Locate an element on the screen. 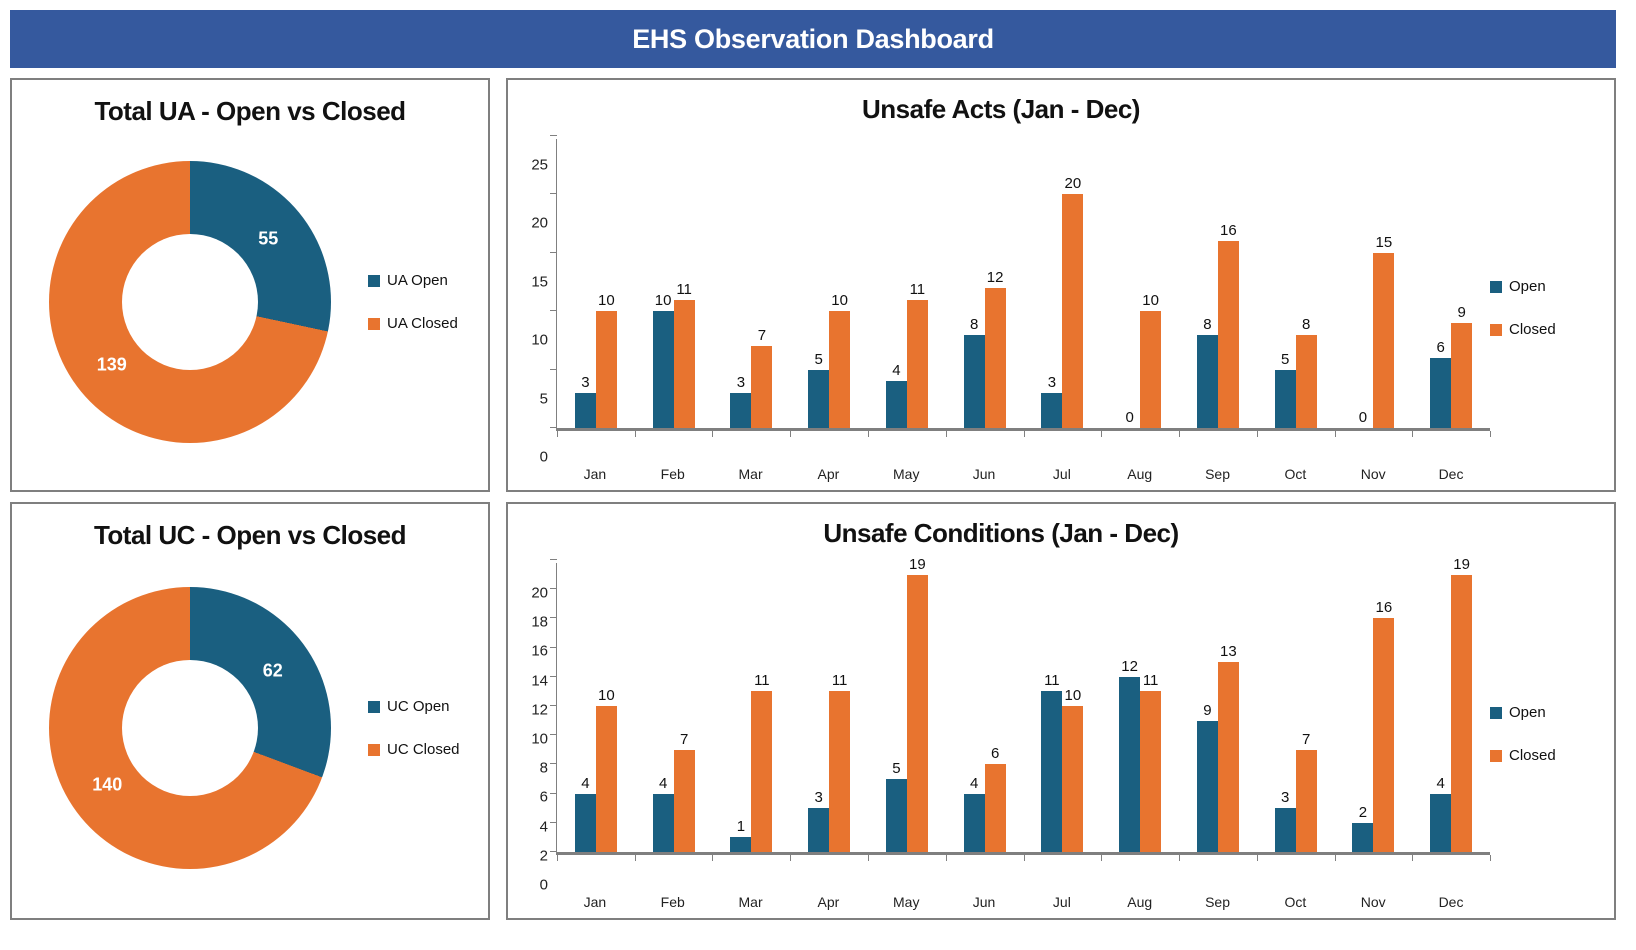 The width and height of the screenshot is (1636, 950). category-apr: 3 11 is located at coordinates (829, 707).